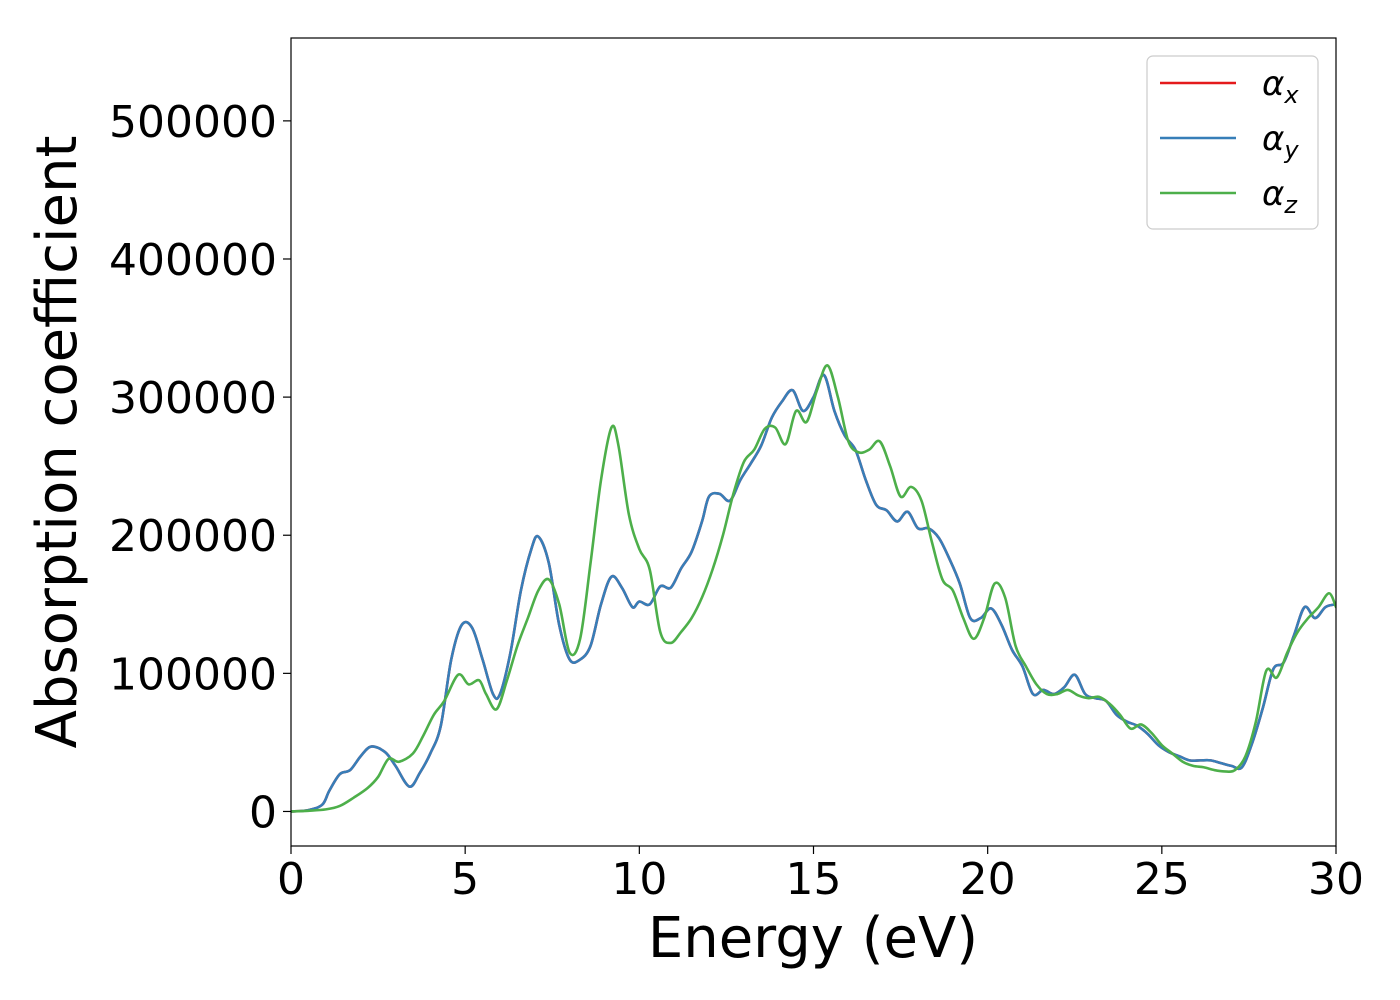  What do you see at coordinates (57, 442) in the screenshot?
I see `y-axis-label: Absorption coefficient` at bounding box center [57, 442].